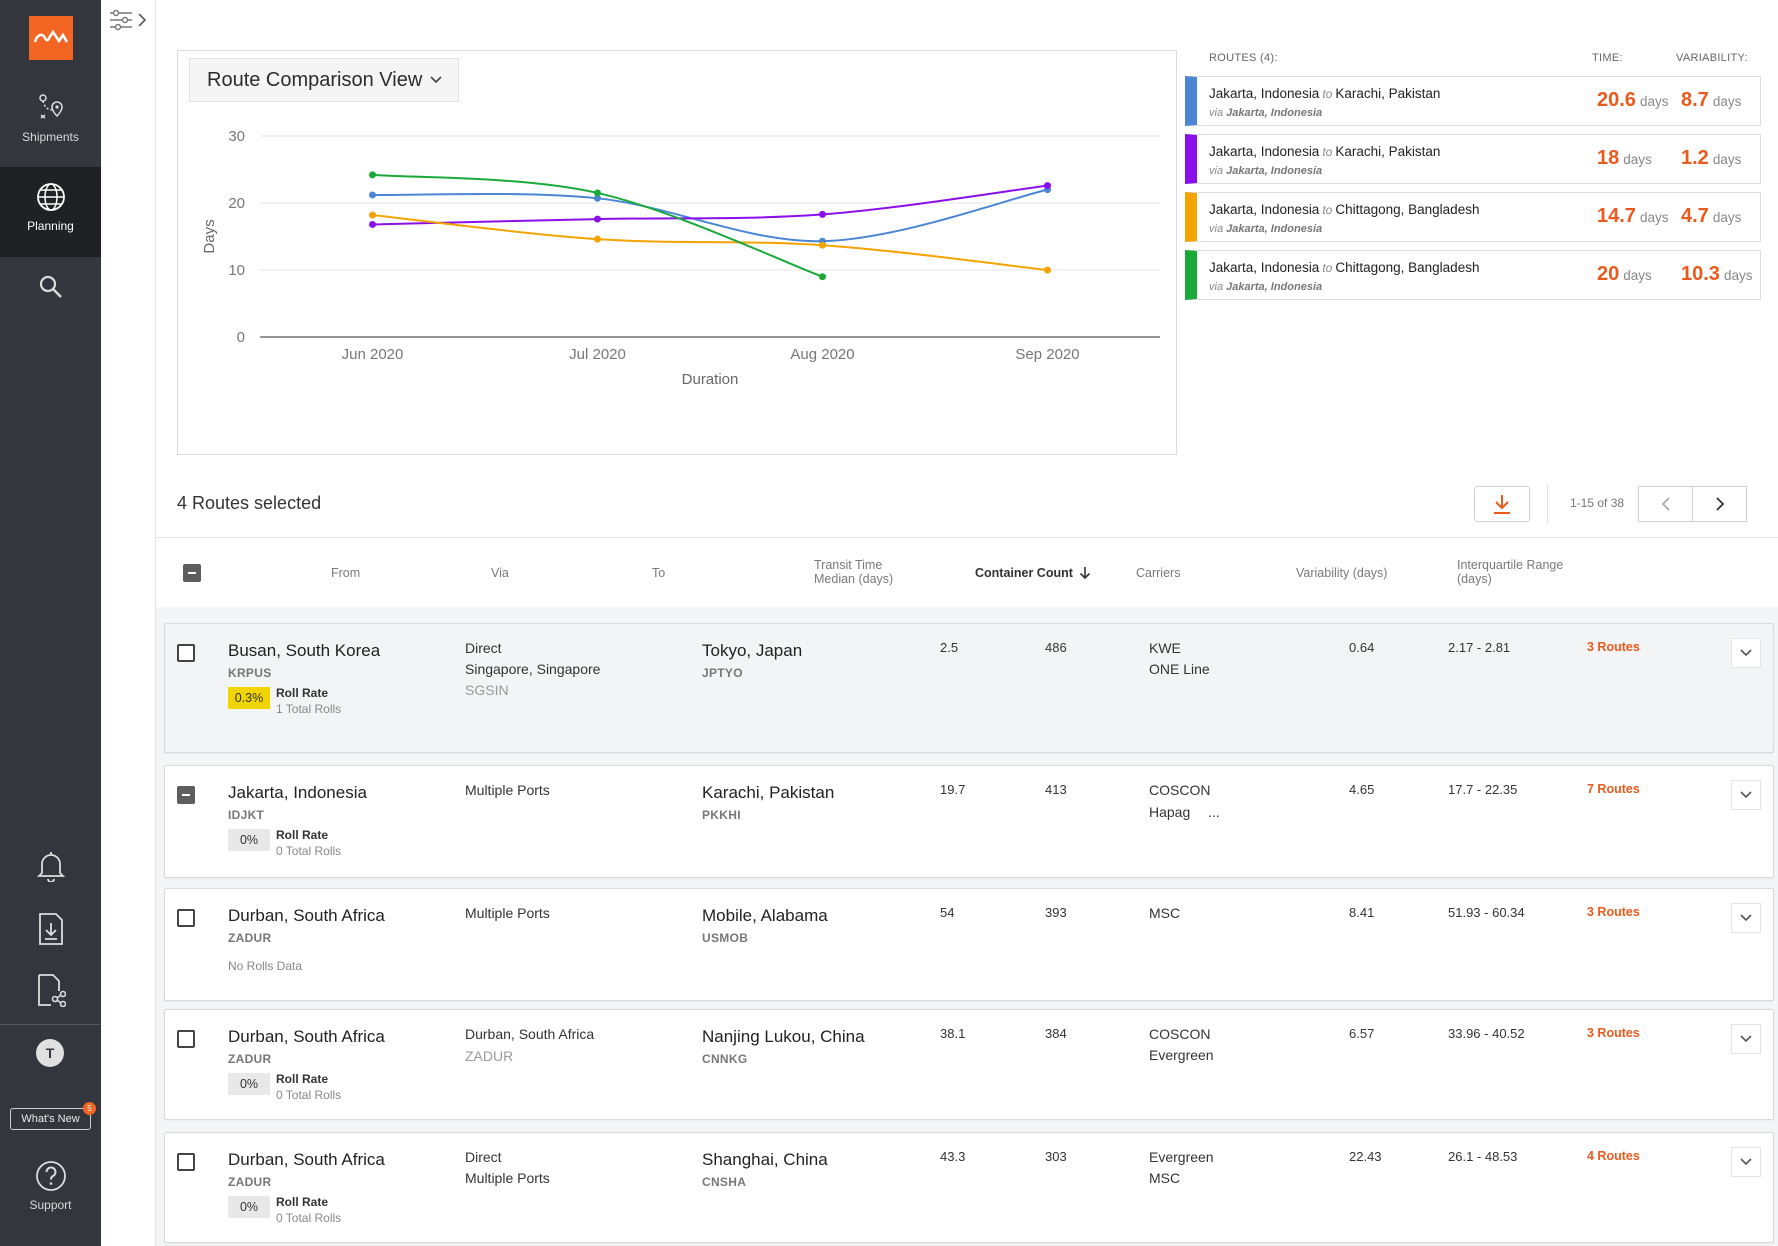 This screenshot has height=1246, width=1778. I want to click on chevron-down-icon, so click(1746, 1162).